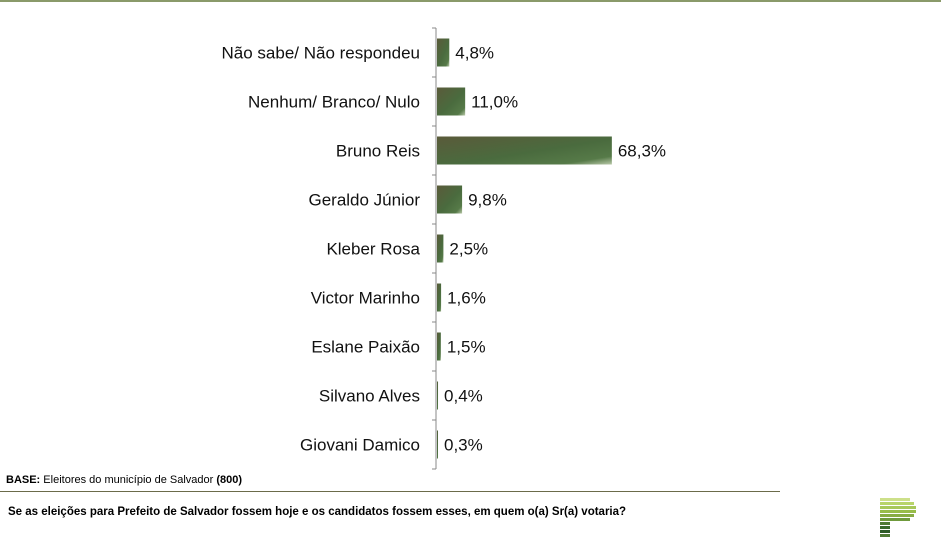 The width and height of the screenshot is (941, 541). What do you see at coordinates (470, 1) in the screenshot?
I see `top-rule` at bounding box center [470, 1].